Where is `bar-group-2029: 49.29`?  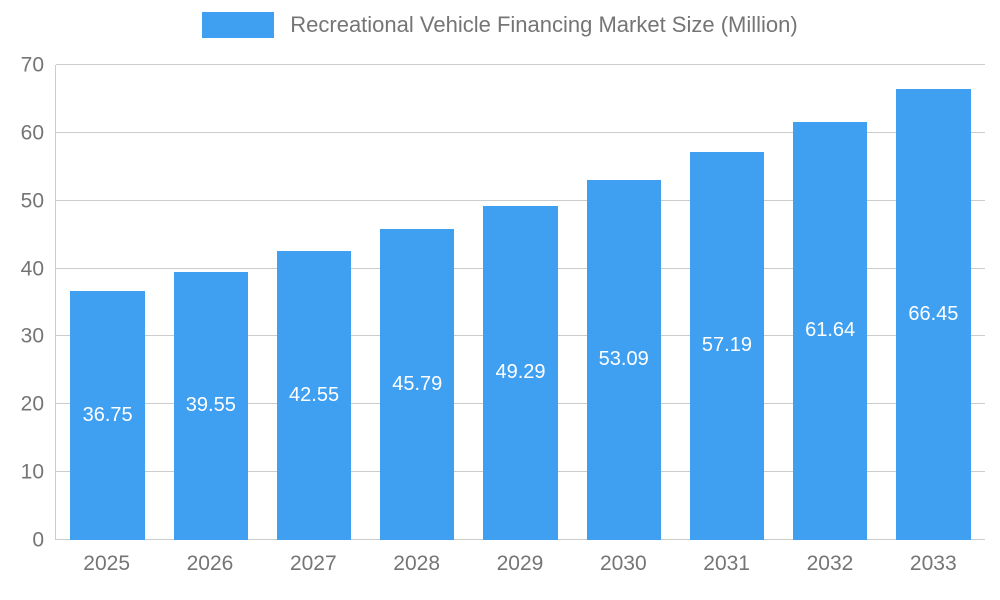 bar-group-2029: 49.29 is located at coordinates (520, 302).